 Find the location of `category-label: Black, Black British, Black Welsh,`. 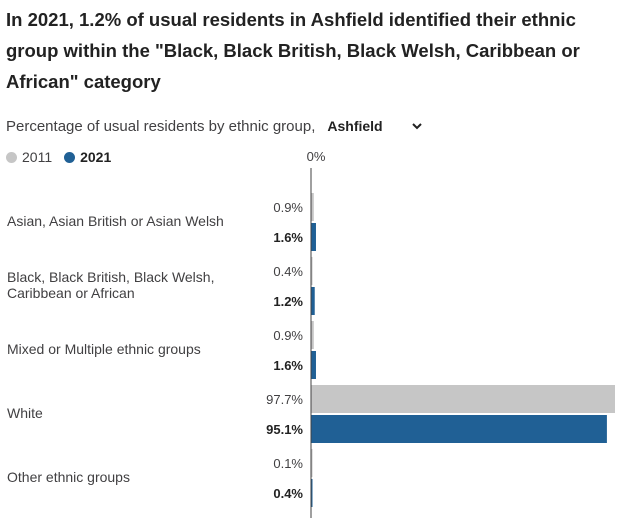

category-label: Black, Black British, Black Welsh, is located at coordinates (110, 277).